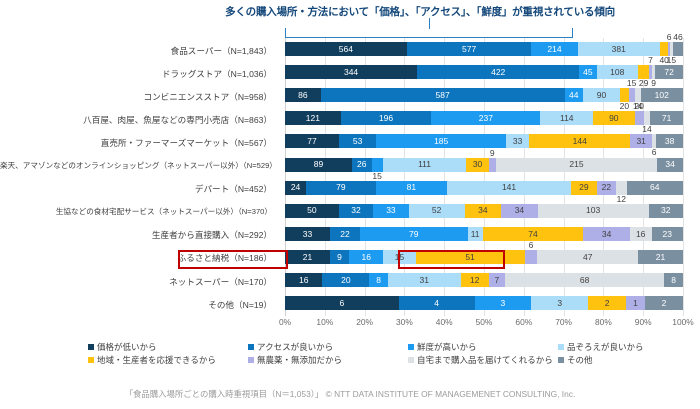 The height and width of the screenshot is (409, 700). What do you see at coordinates (312, 141) in the screenshot?
I see `bar-segment: 77` at bounding box center [312, 141].